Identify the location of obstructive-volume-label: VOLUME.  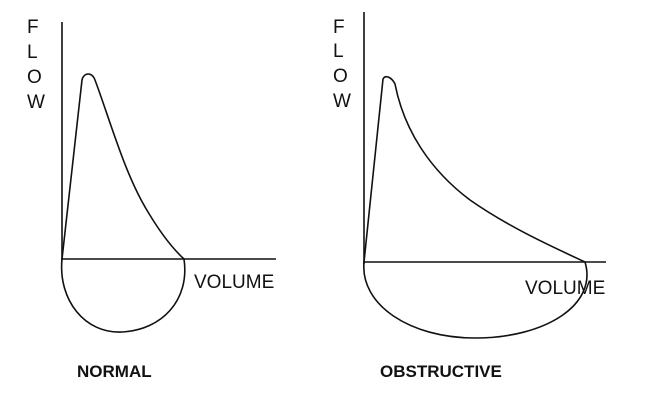
(565, 288).